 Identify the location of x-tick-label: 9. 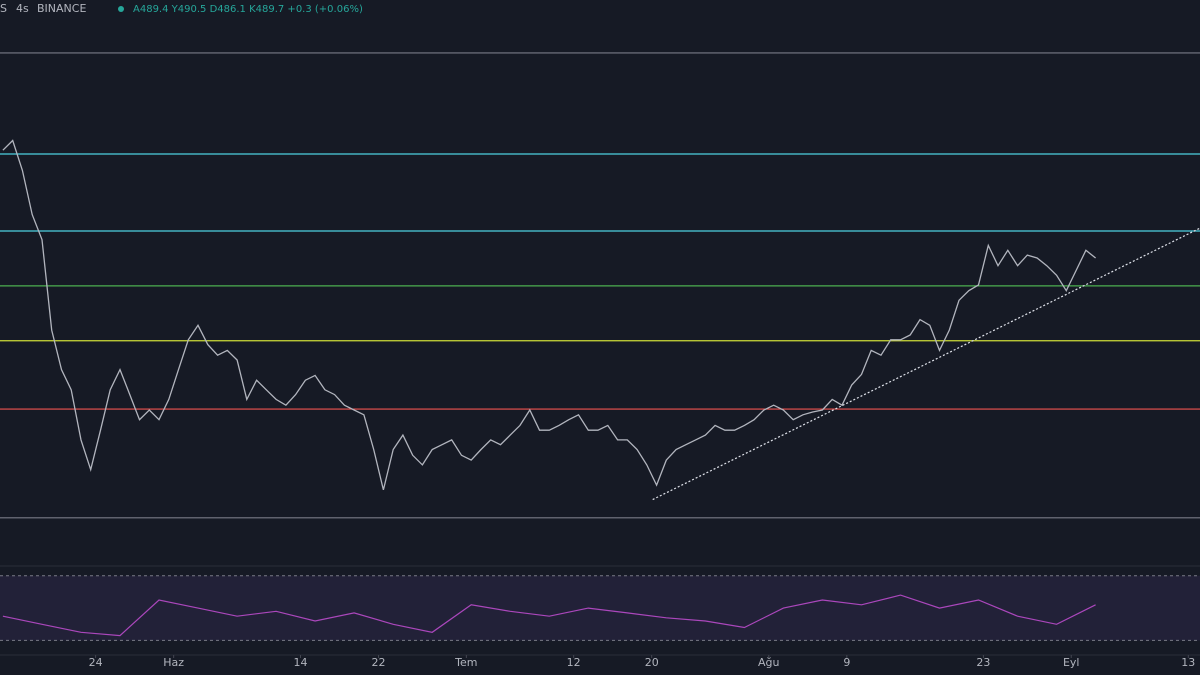
(846, 662).